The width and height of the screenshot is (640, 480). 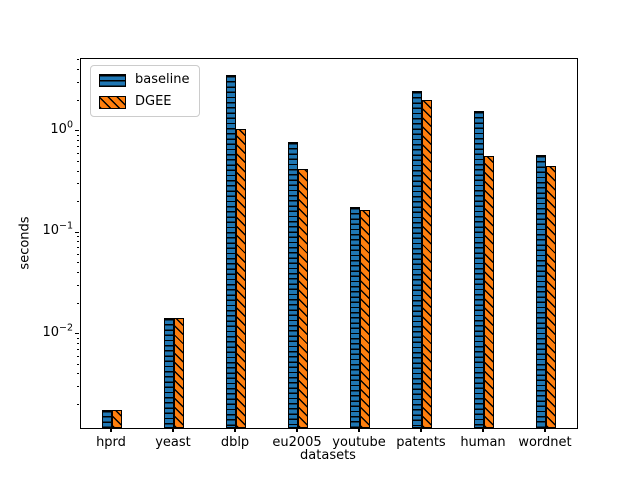 What do you see at coordinates (303, 298) in the screenshot?
I see `bar-dgee-eu2005` at bounding box center [303, 298].